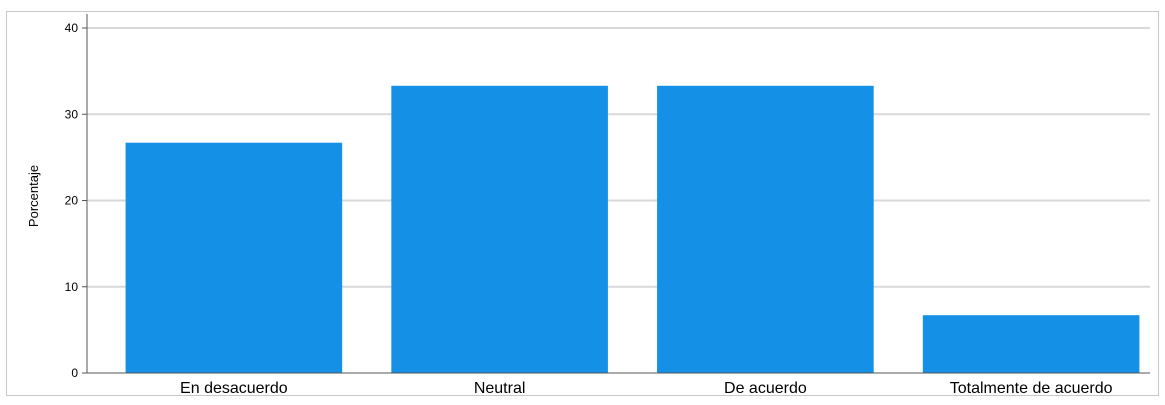 The image size is (1165, 405). What do you see at coordinates (33, 196) in the screenshot?
I see `y-axis-label: Porcentaje` at bounding box center [33, 196].